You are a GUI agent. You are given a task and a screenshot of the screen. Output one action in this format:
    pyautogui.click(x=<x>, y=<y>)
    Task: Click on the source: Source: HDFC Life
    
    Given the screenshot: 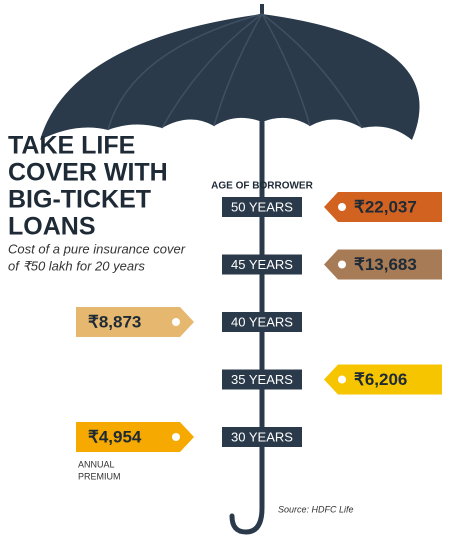 What is the action you would take?
    pyautogui.click(x=316, y=509)
    